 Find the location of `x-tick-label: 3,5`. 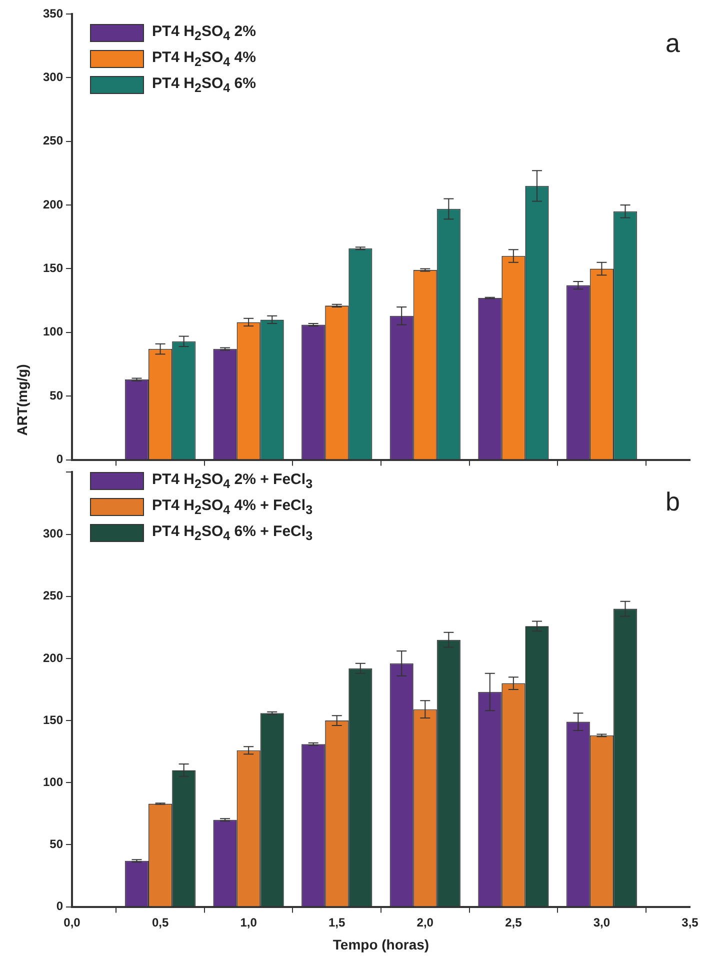

x-tick-label: 3,5 is located at coordinates (690, 922).